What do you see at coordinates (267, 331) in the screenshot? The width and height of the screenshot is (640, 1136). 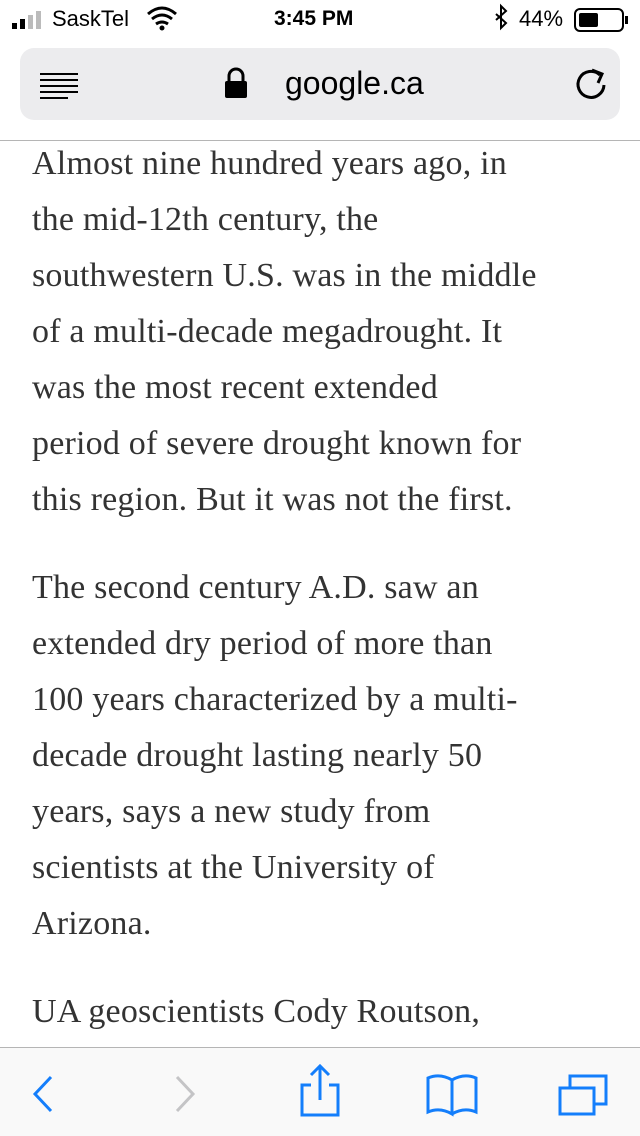 I see `paragraph-line: of a multi-decade megadrought. It` at bounding box center [267, 331].